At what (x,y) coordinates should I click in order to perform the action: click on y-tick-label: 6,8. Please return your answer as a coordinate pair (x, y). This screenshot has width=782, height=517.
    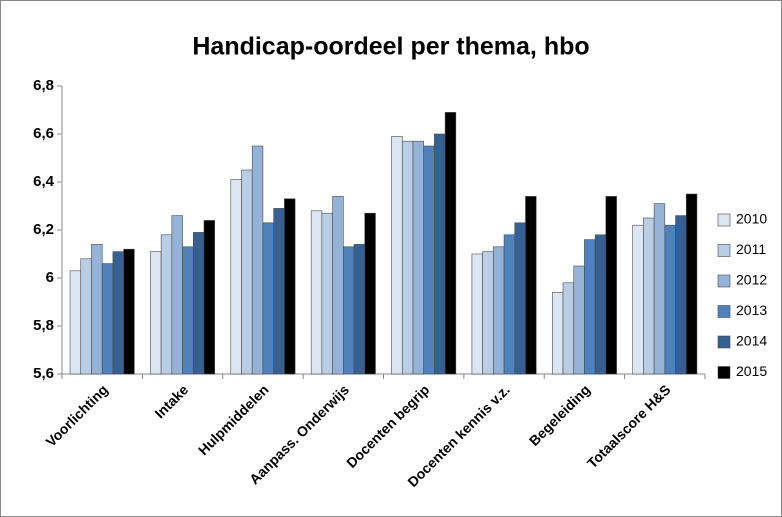
    Looking at the image, I should click on (43, 85).